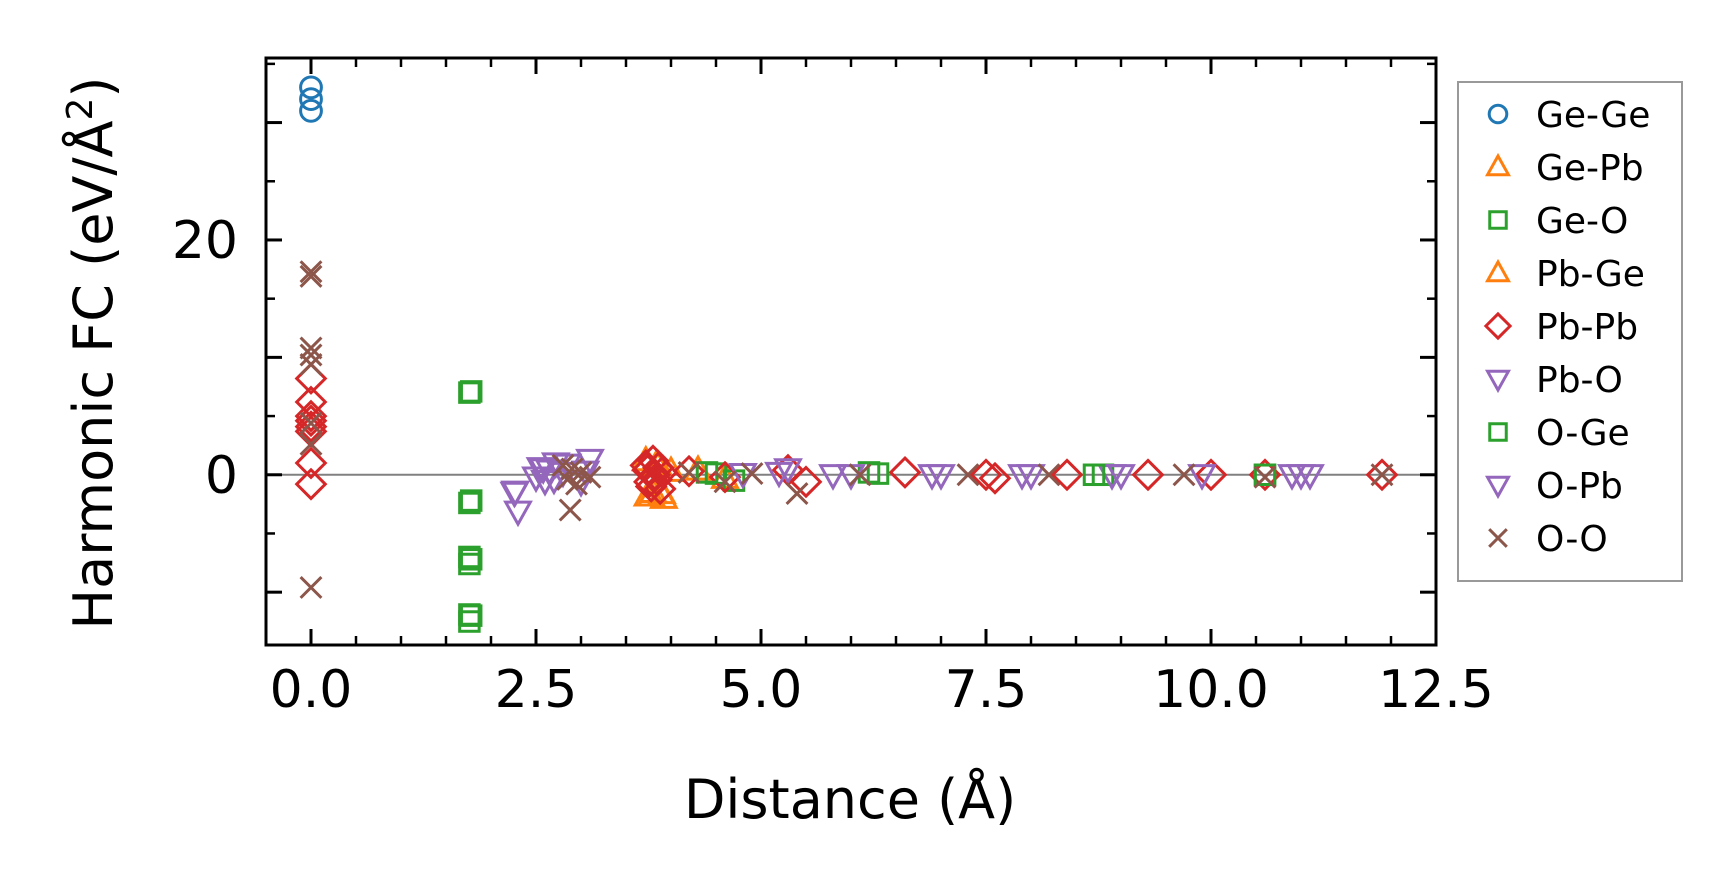 This screenshot has height=883, width=1730. What do you see at coordinates (1590, 274) in the screenshot?
I see `legend-label: Pb-Ge` at bounding box center [1590, 274].